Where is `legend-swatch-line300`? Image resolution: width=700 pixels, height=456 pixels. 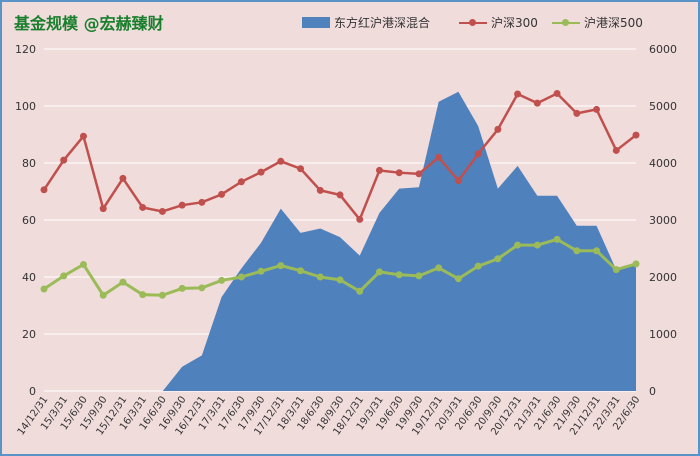 legend-swatch-line300 is located at coordinates (473, 22).